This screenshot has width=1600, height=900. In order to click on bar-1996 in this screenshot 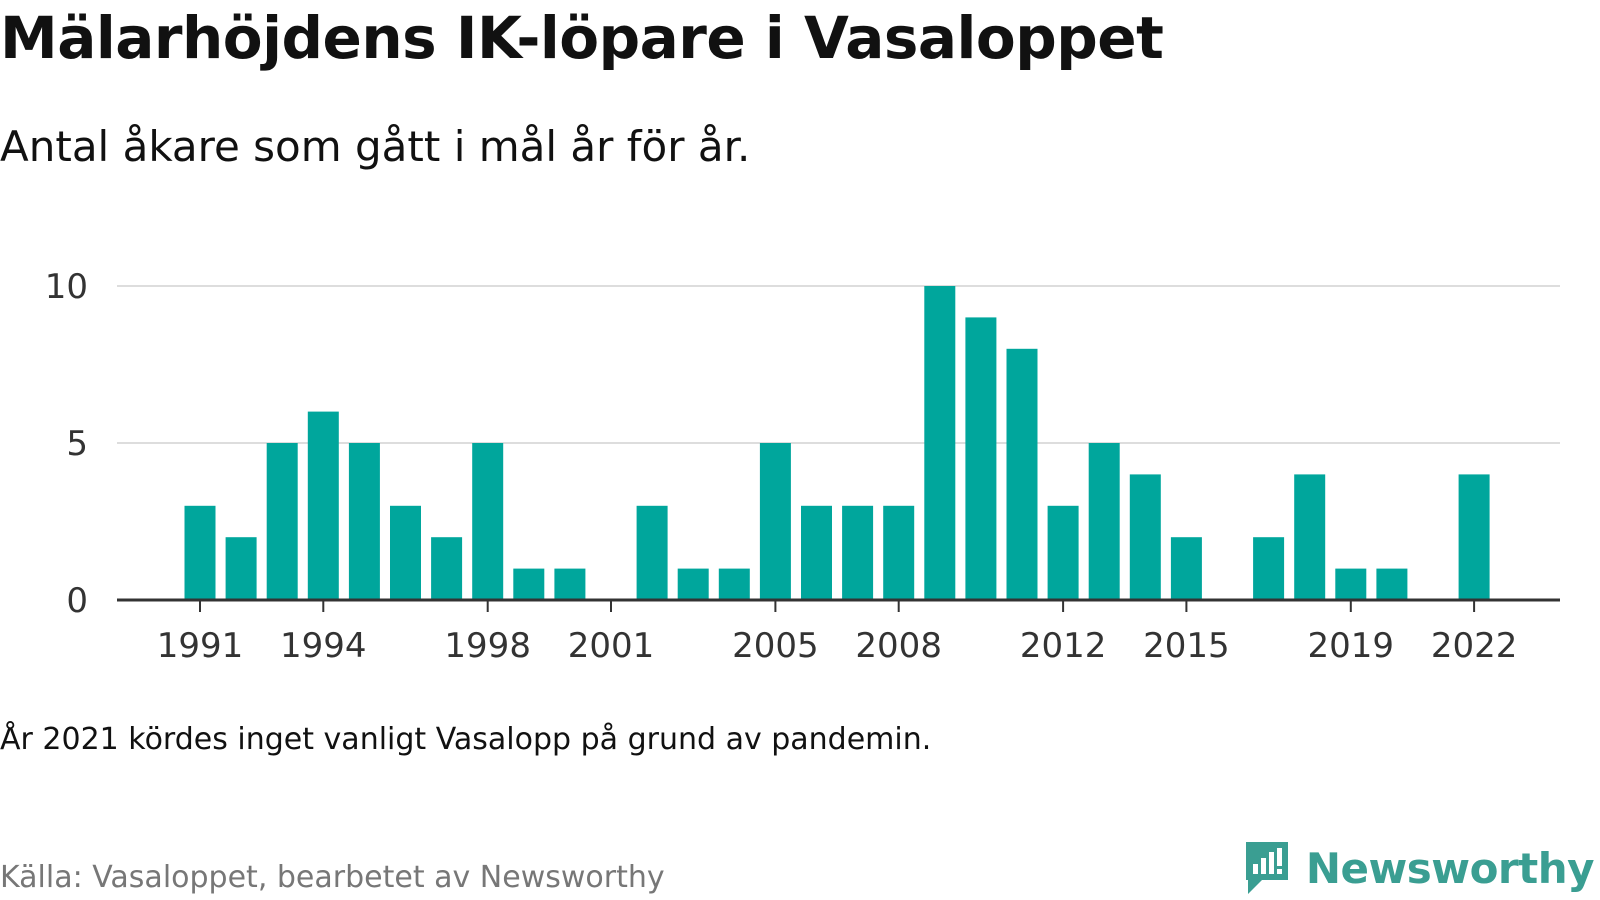, I will do `click(405, 552)`.